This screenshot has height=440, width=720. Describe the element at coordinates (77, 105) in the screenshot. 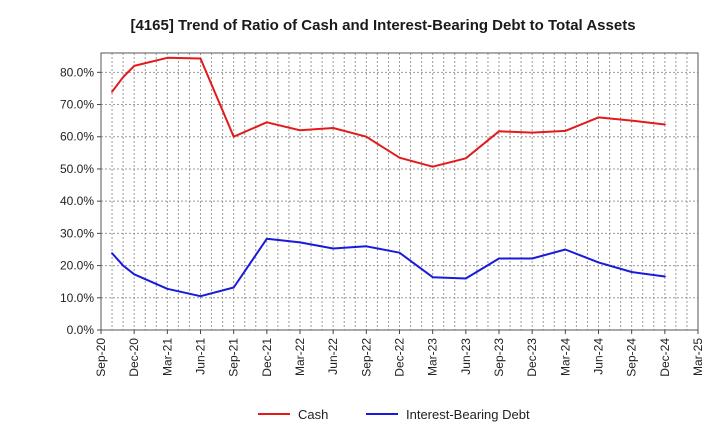

I see `y-tick-label: 70.0%` at that location.